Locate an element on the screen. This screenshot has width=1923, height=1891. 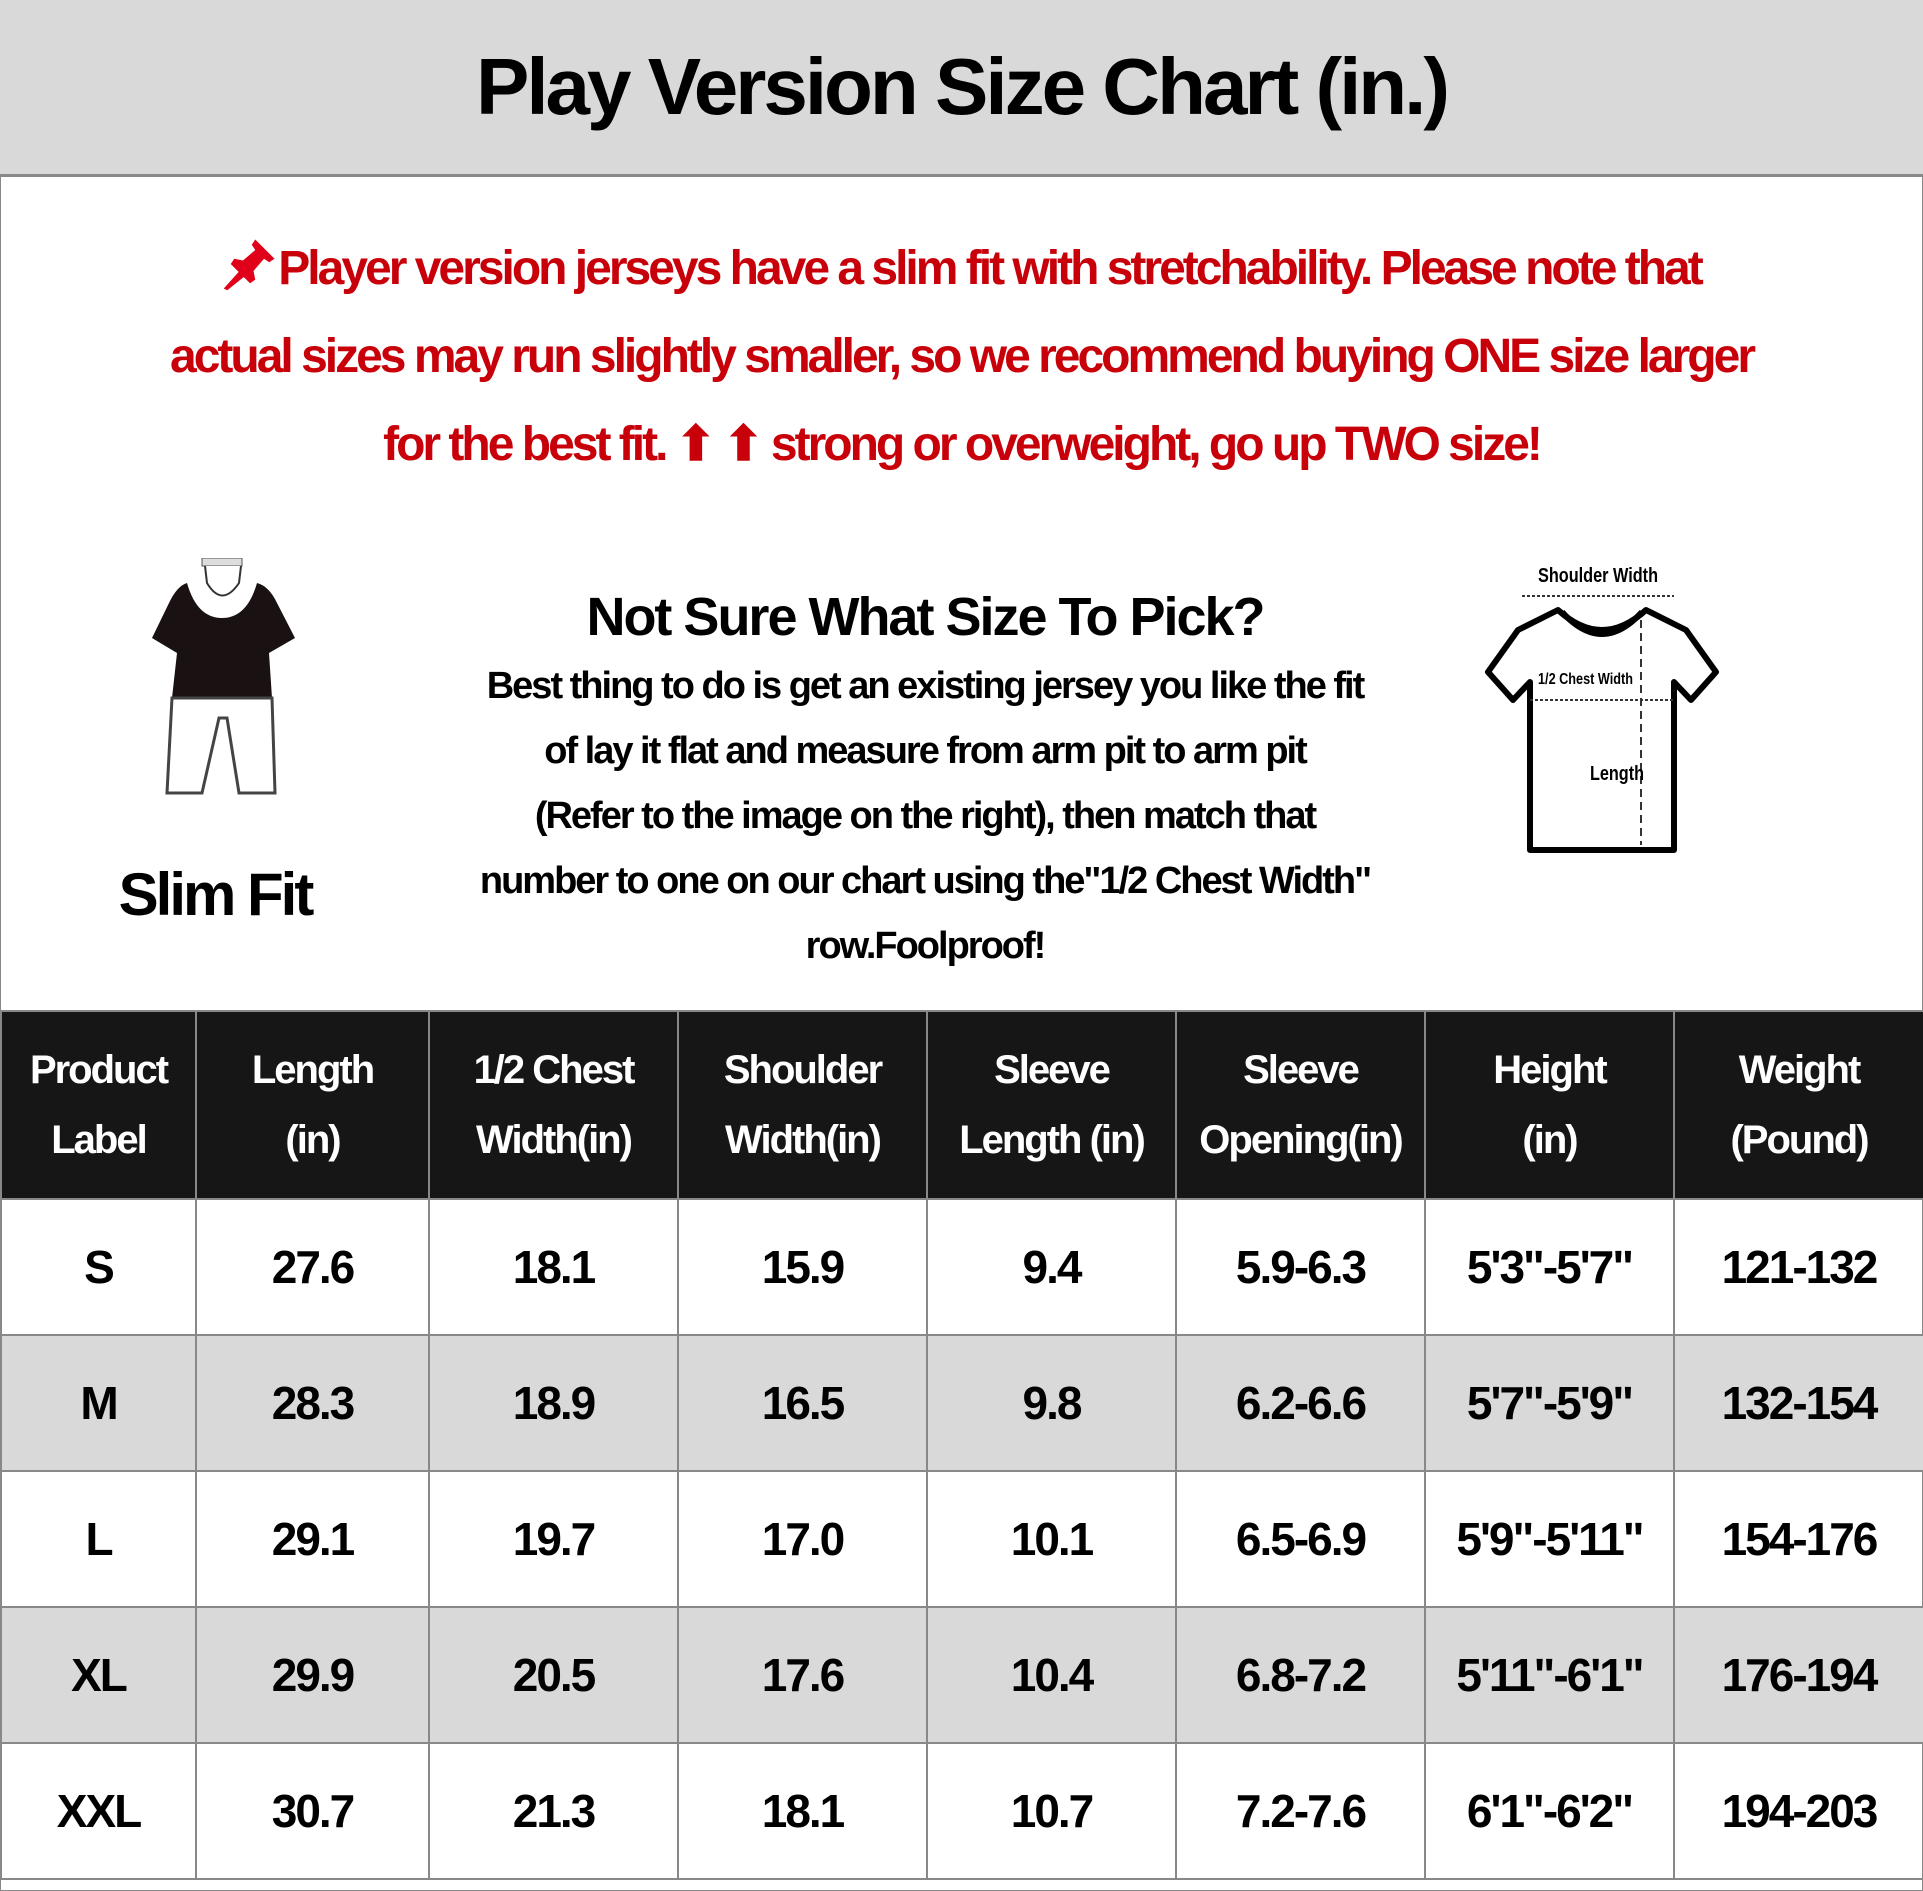
table-cell: 20.5 is located at coordinates (553, 1675).